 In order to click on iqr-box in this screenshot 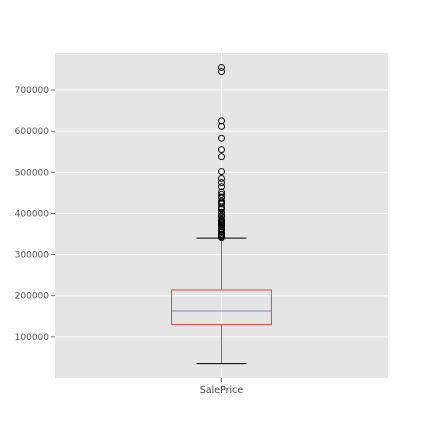, I will do `click(221, 307)`.